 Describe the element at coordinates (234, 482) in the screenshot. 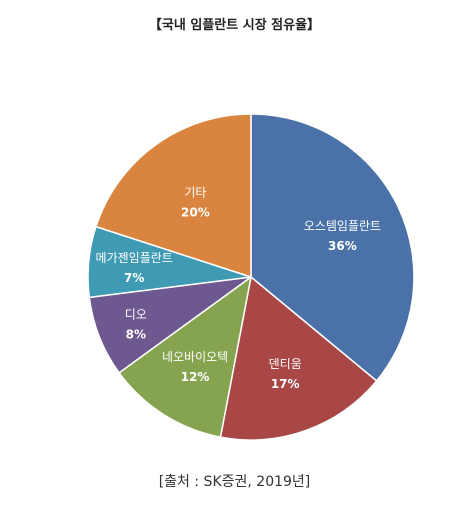

I see `source-note: [출처 : SK증권, 2019년]` at that location.